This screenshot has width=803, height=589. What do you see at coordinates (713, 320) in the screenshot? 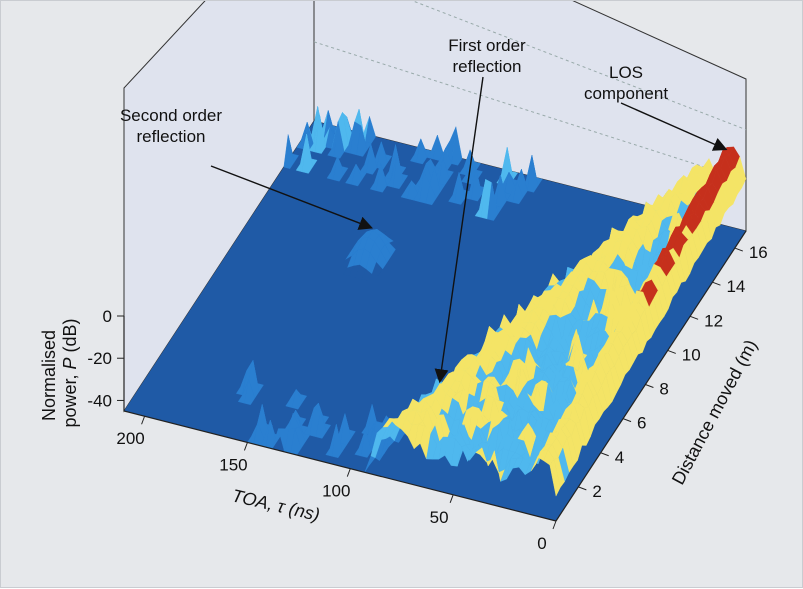
I see `y-tick-label: 12` at bounding box center [713, 320].